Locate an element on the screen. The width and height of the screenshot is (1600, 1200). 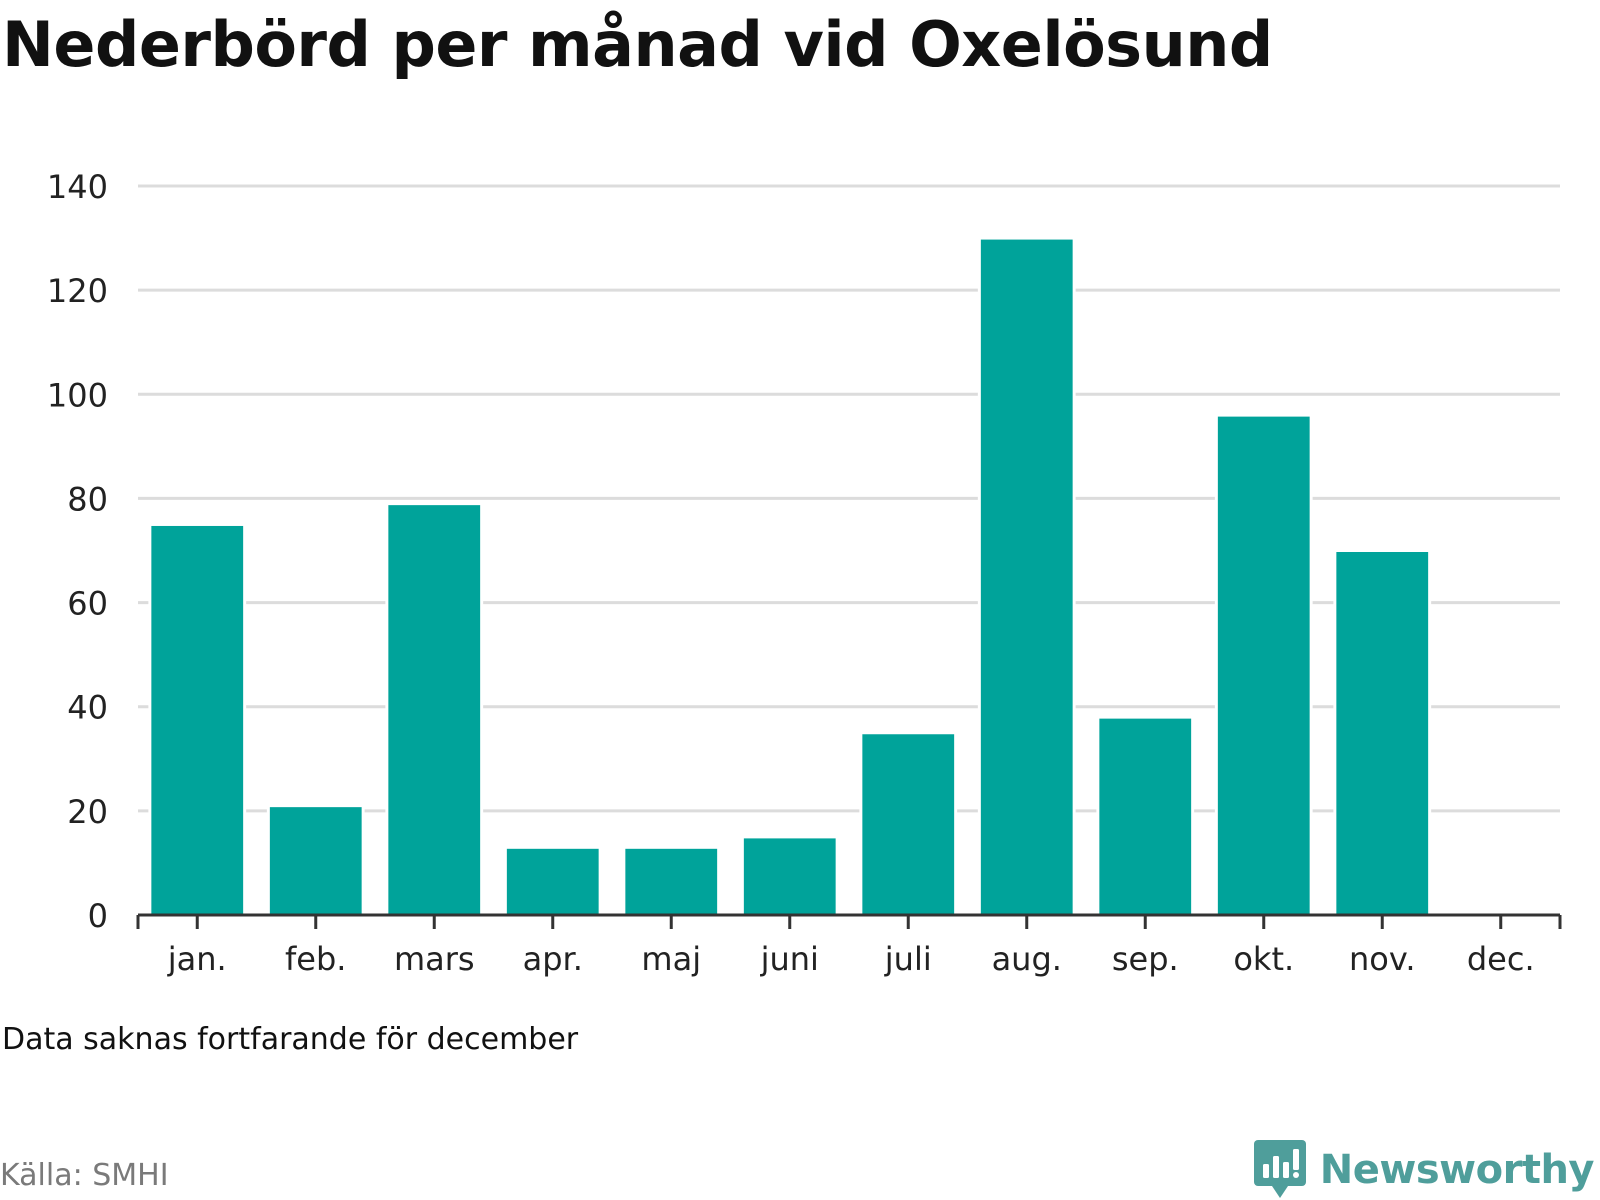
x-tick-label: okt. is located at coordinates (1263, 959).